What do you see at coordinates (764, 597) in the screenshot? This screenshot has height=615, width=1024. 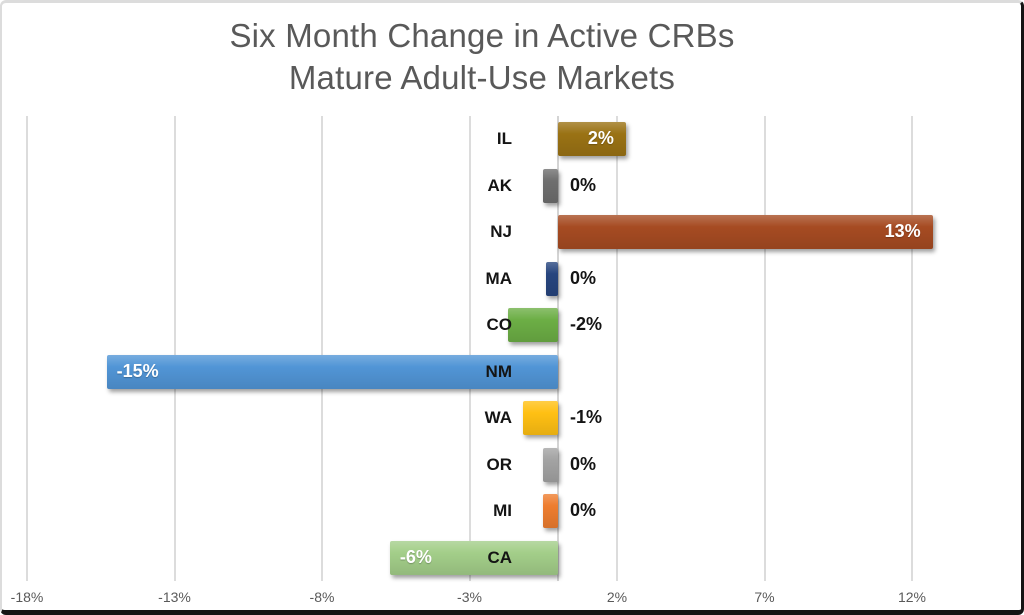 I see `x-axis-tick-label: 7%` at bounding box center [764, 597].